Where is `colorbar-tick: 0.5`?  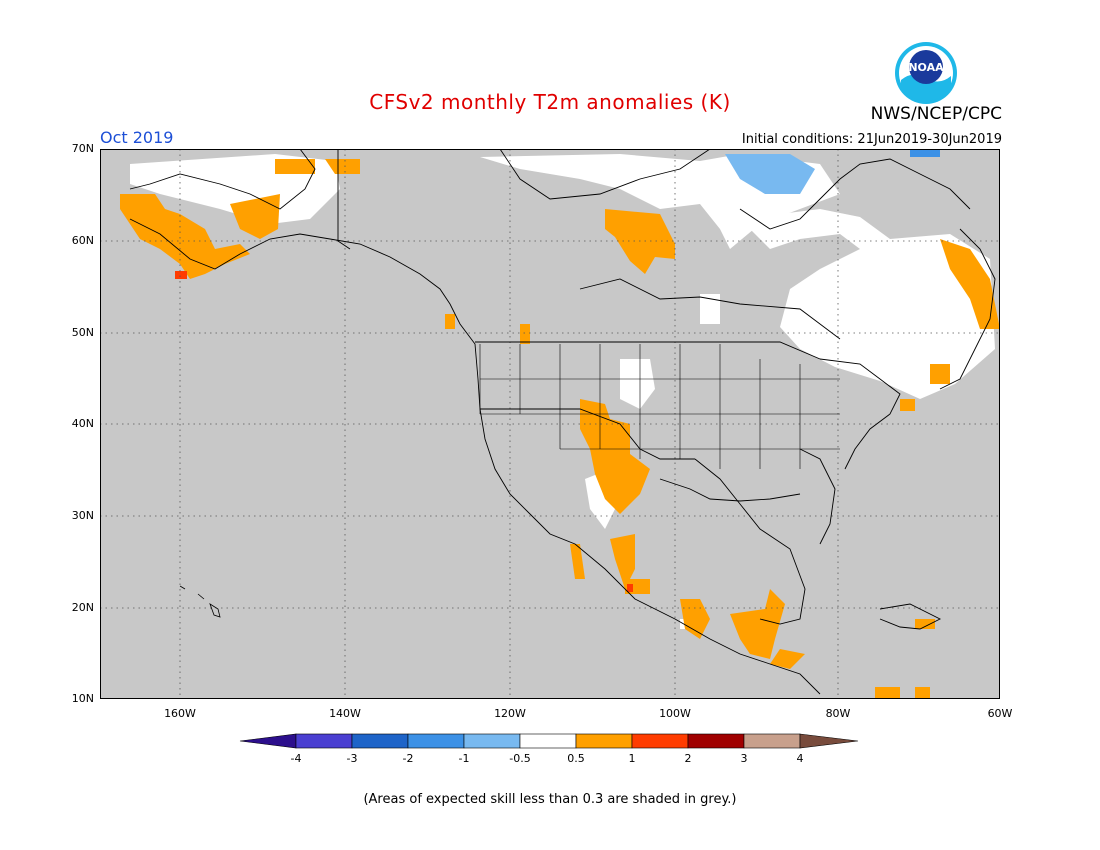 colorbar-tick: 0.5 is located at coordinates (576, 758).